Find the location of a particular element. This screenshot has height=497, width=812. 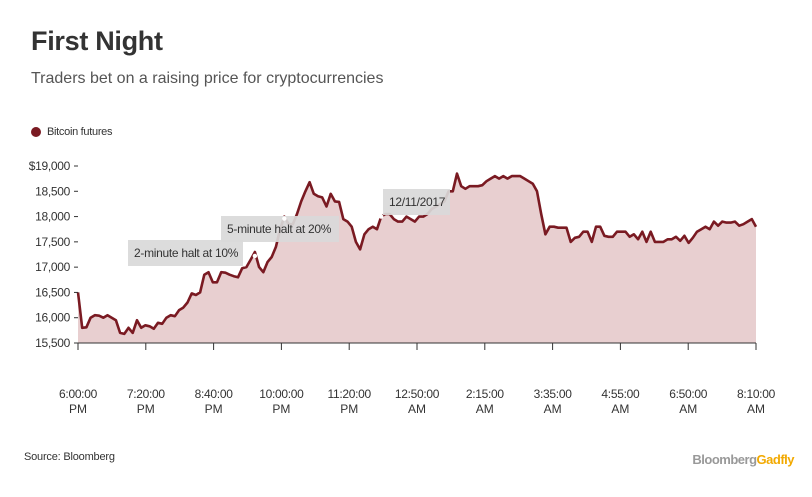

legend: Bitcoin futures is located at coordinates (72, 132).